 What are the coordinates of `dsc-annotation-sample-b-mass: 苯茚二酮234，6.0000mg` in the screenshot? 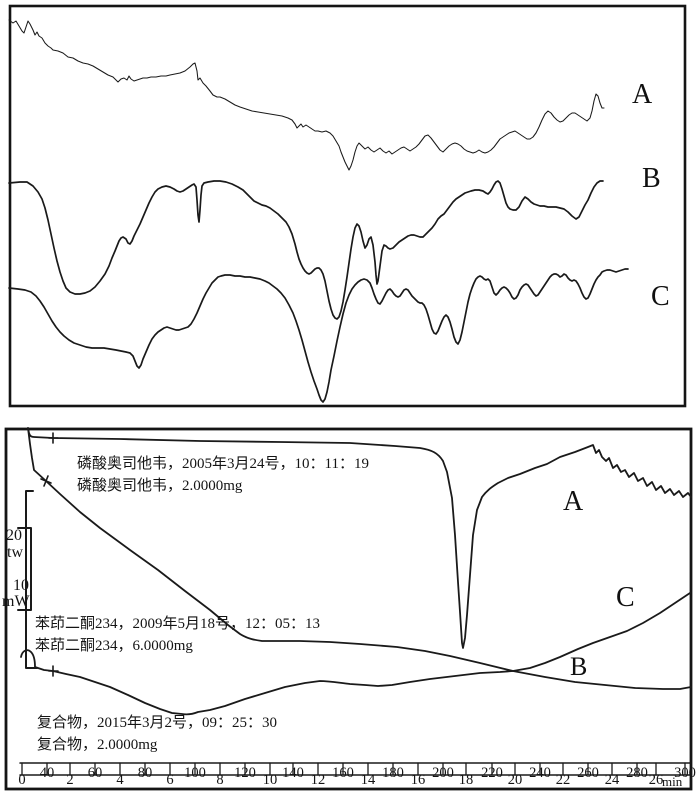 It's located at (114, 646).